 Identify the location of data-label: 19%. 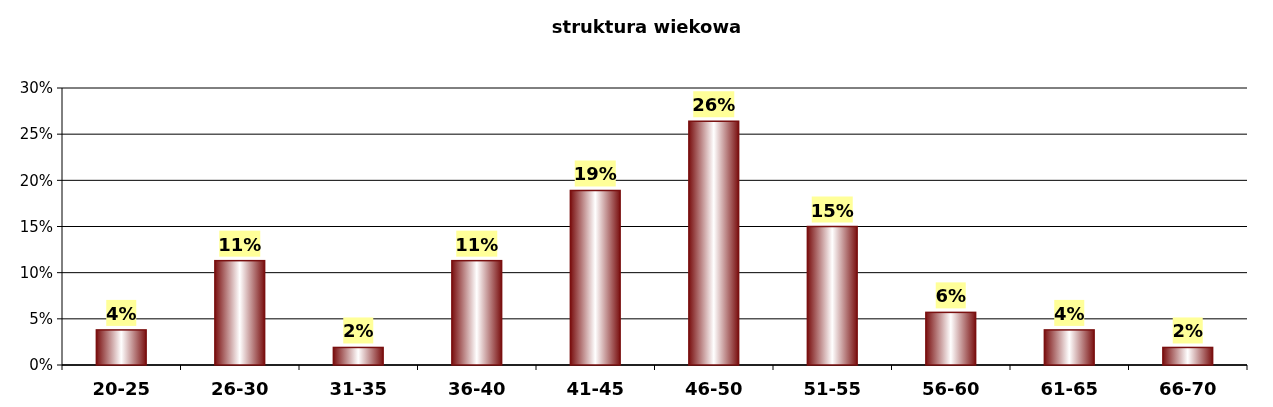
(595, 174).